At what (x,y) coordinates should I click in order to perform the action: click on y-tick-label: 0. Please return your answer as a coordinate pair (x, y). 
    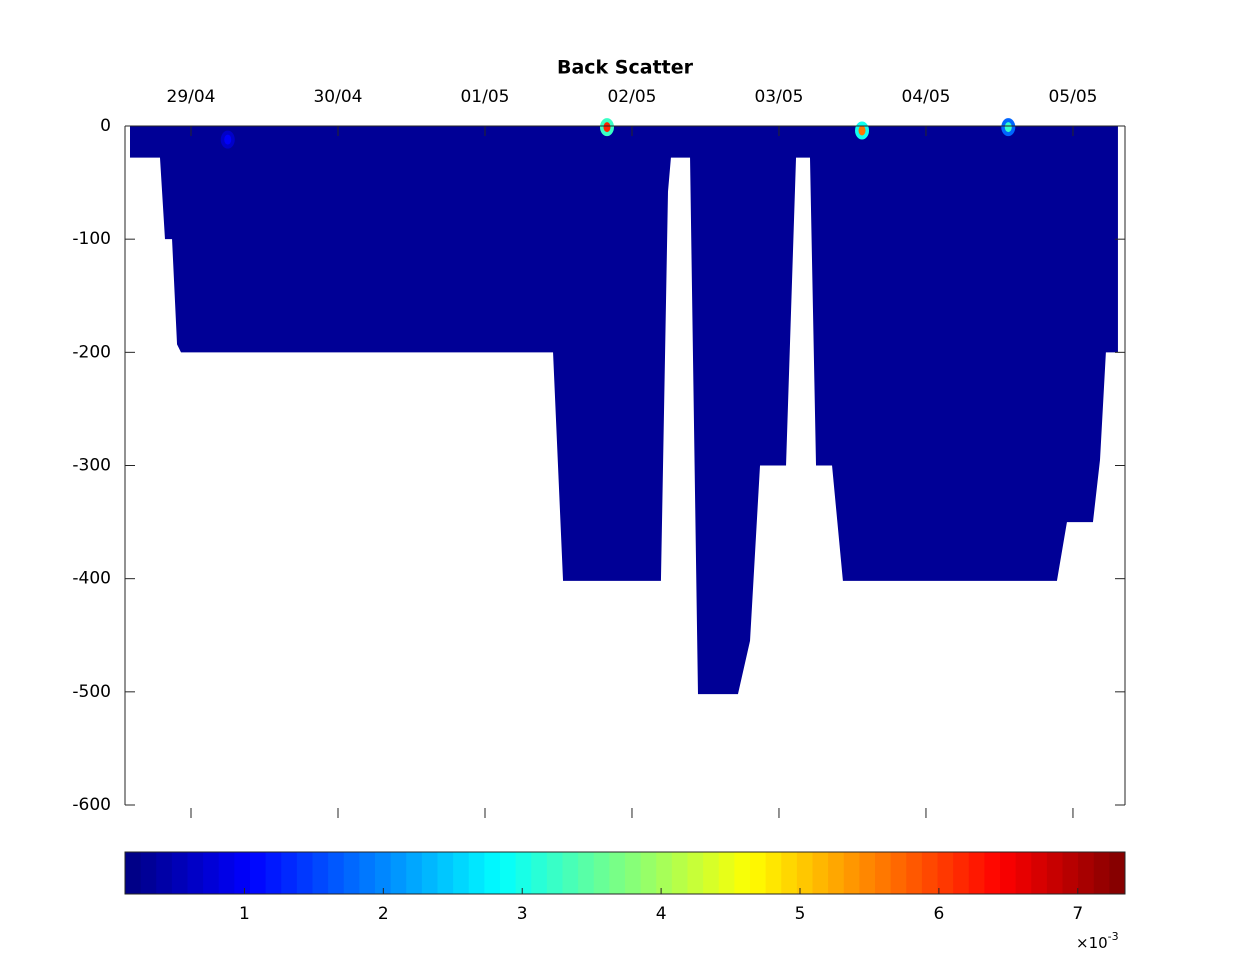
    Looking at the image, I should click on (105, 126).